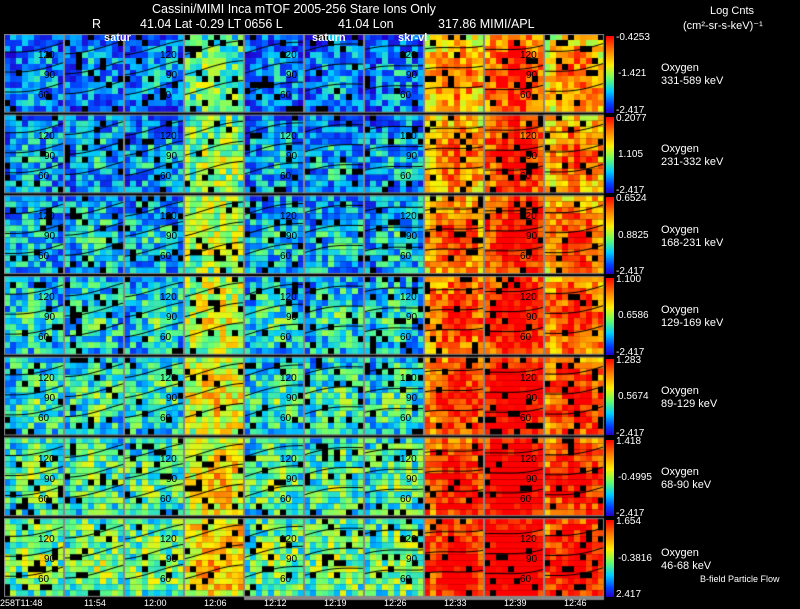 This screenshot has height=609, width=800. I want to click on units-label-line1: Log Cnts, so click(732, 11).